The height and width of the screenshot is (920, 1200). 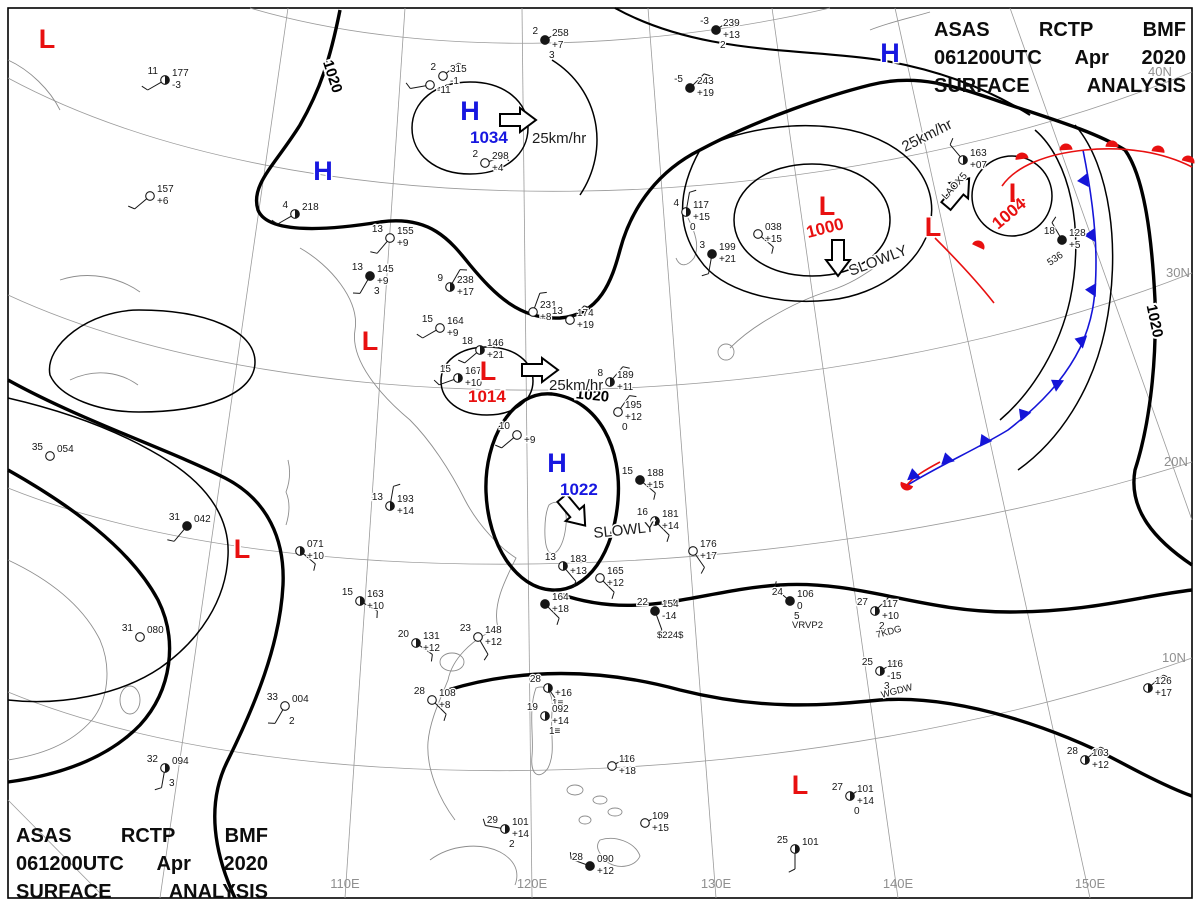 I want to click on station-pressure: 181, so click(x=670, y=514).